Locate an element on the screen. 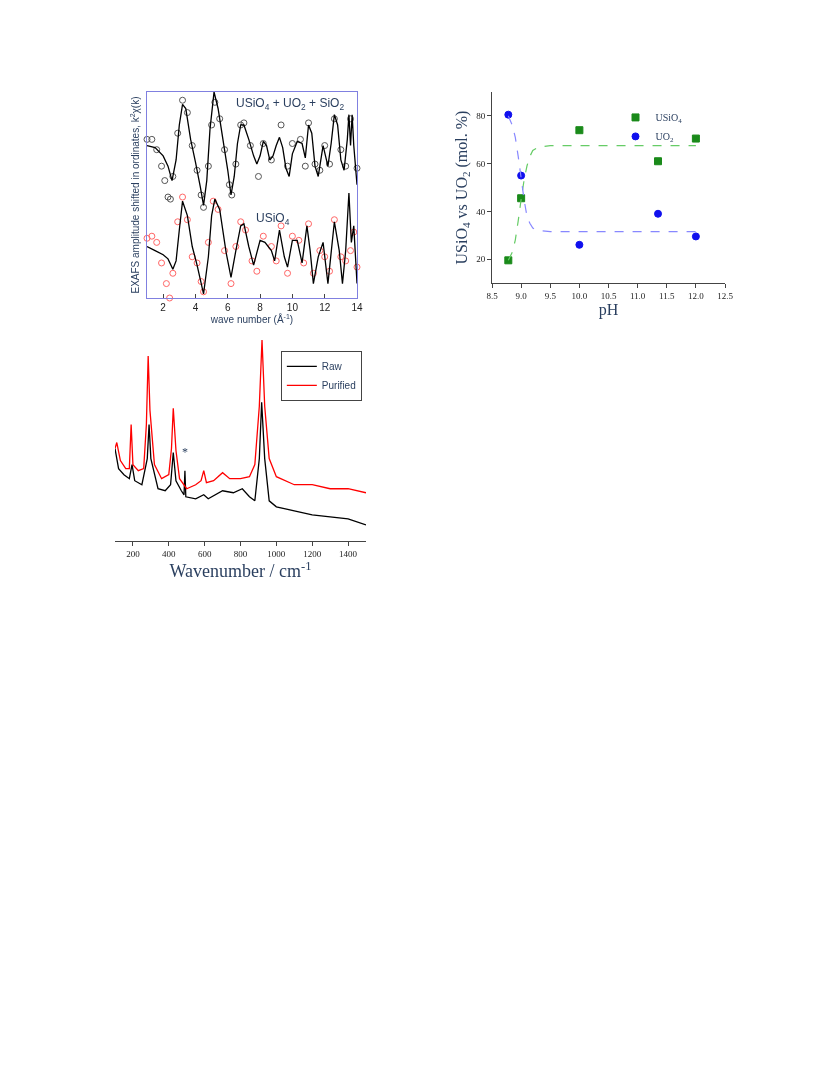 Image resolution: width=833 pixels, height=1091 pixels. x-tick-label: 12.5 is located at coordinates (725, 295).